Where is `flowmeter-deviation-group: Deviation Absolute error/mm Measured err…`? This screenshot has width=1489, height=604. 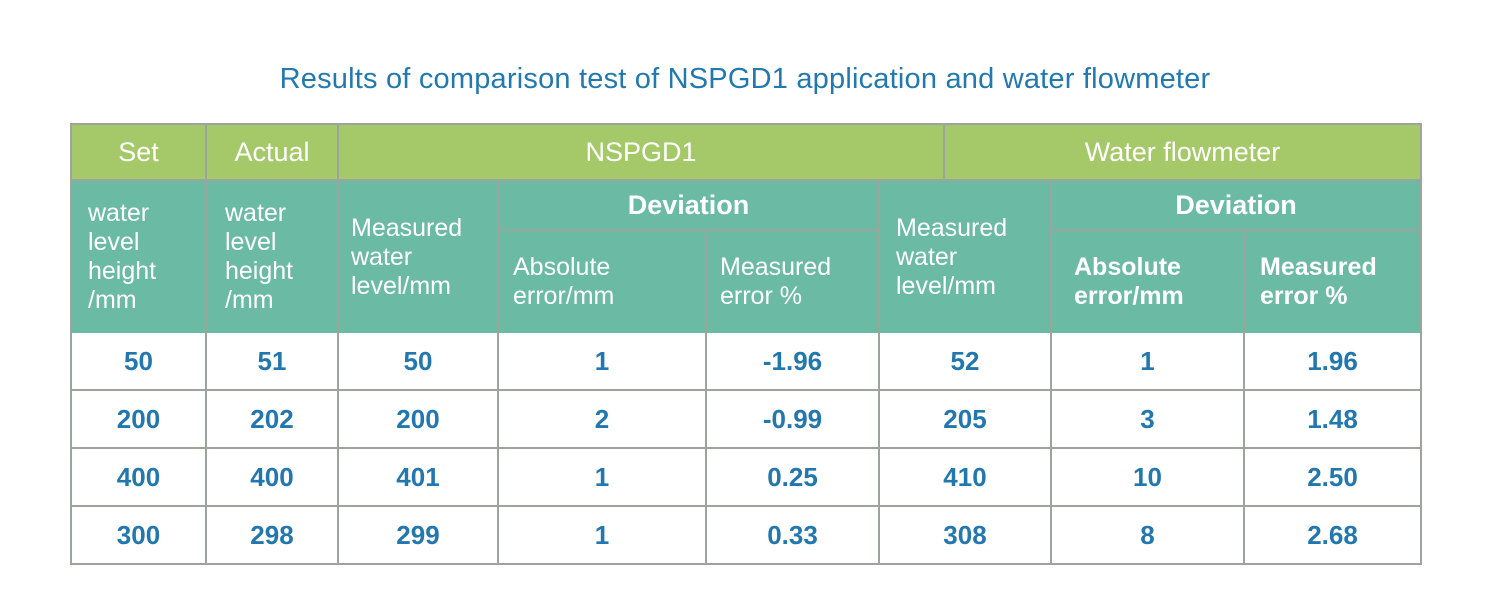 flowmeter-deviation-group: Deviation Absolute error/mm Measured err… is located at coordinates (1236, 257).